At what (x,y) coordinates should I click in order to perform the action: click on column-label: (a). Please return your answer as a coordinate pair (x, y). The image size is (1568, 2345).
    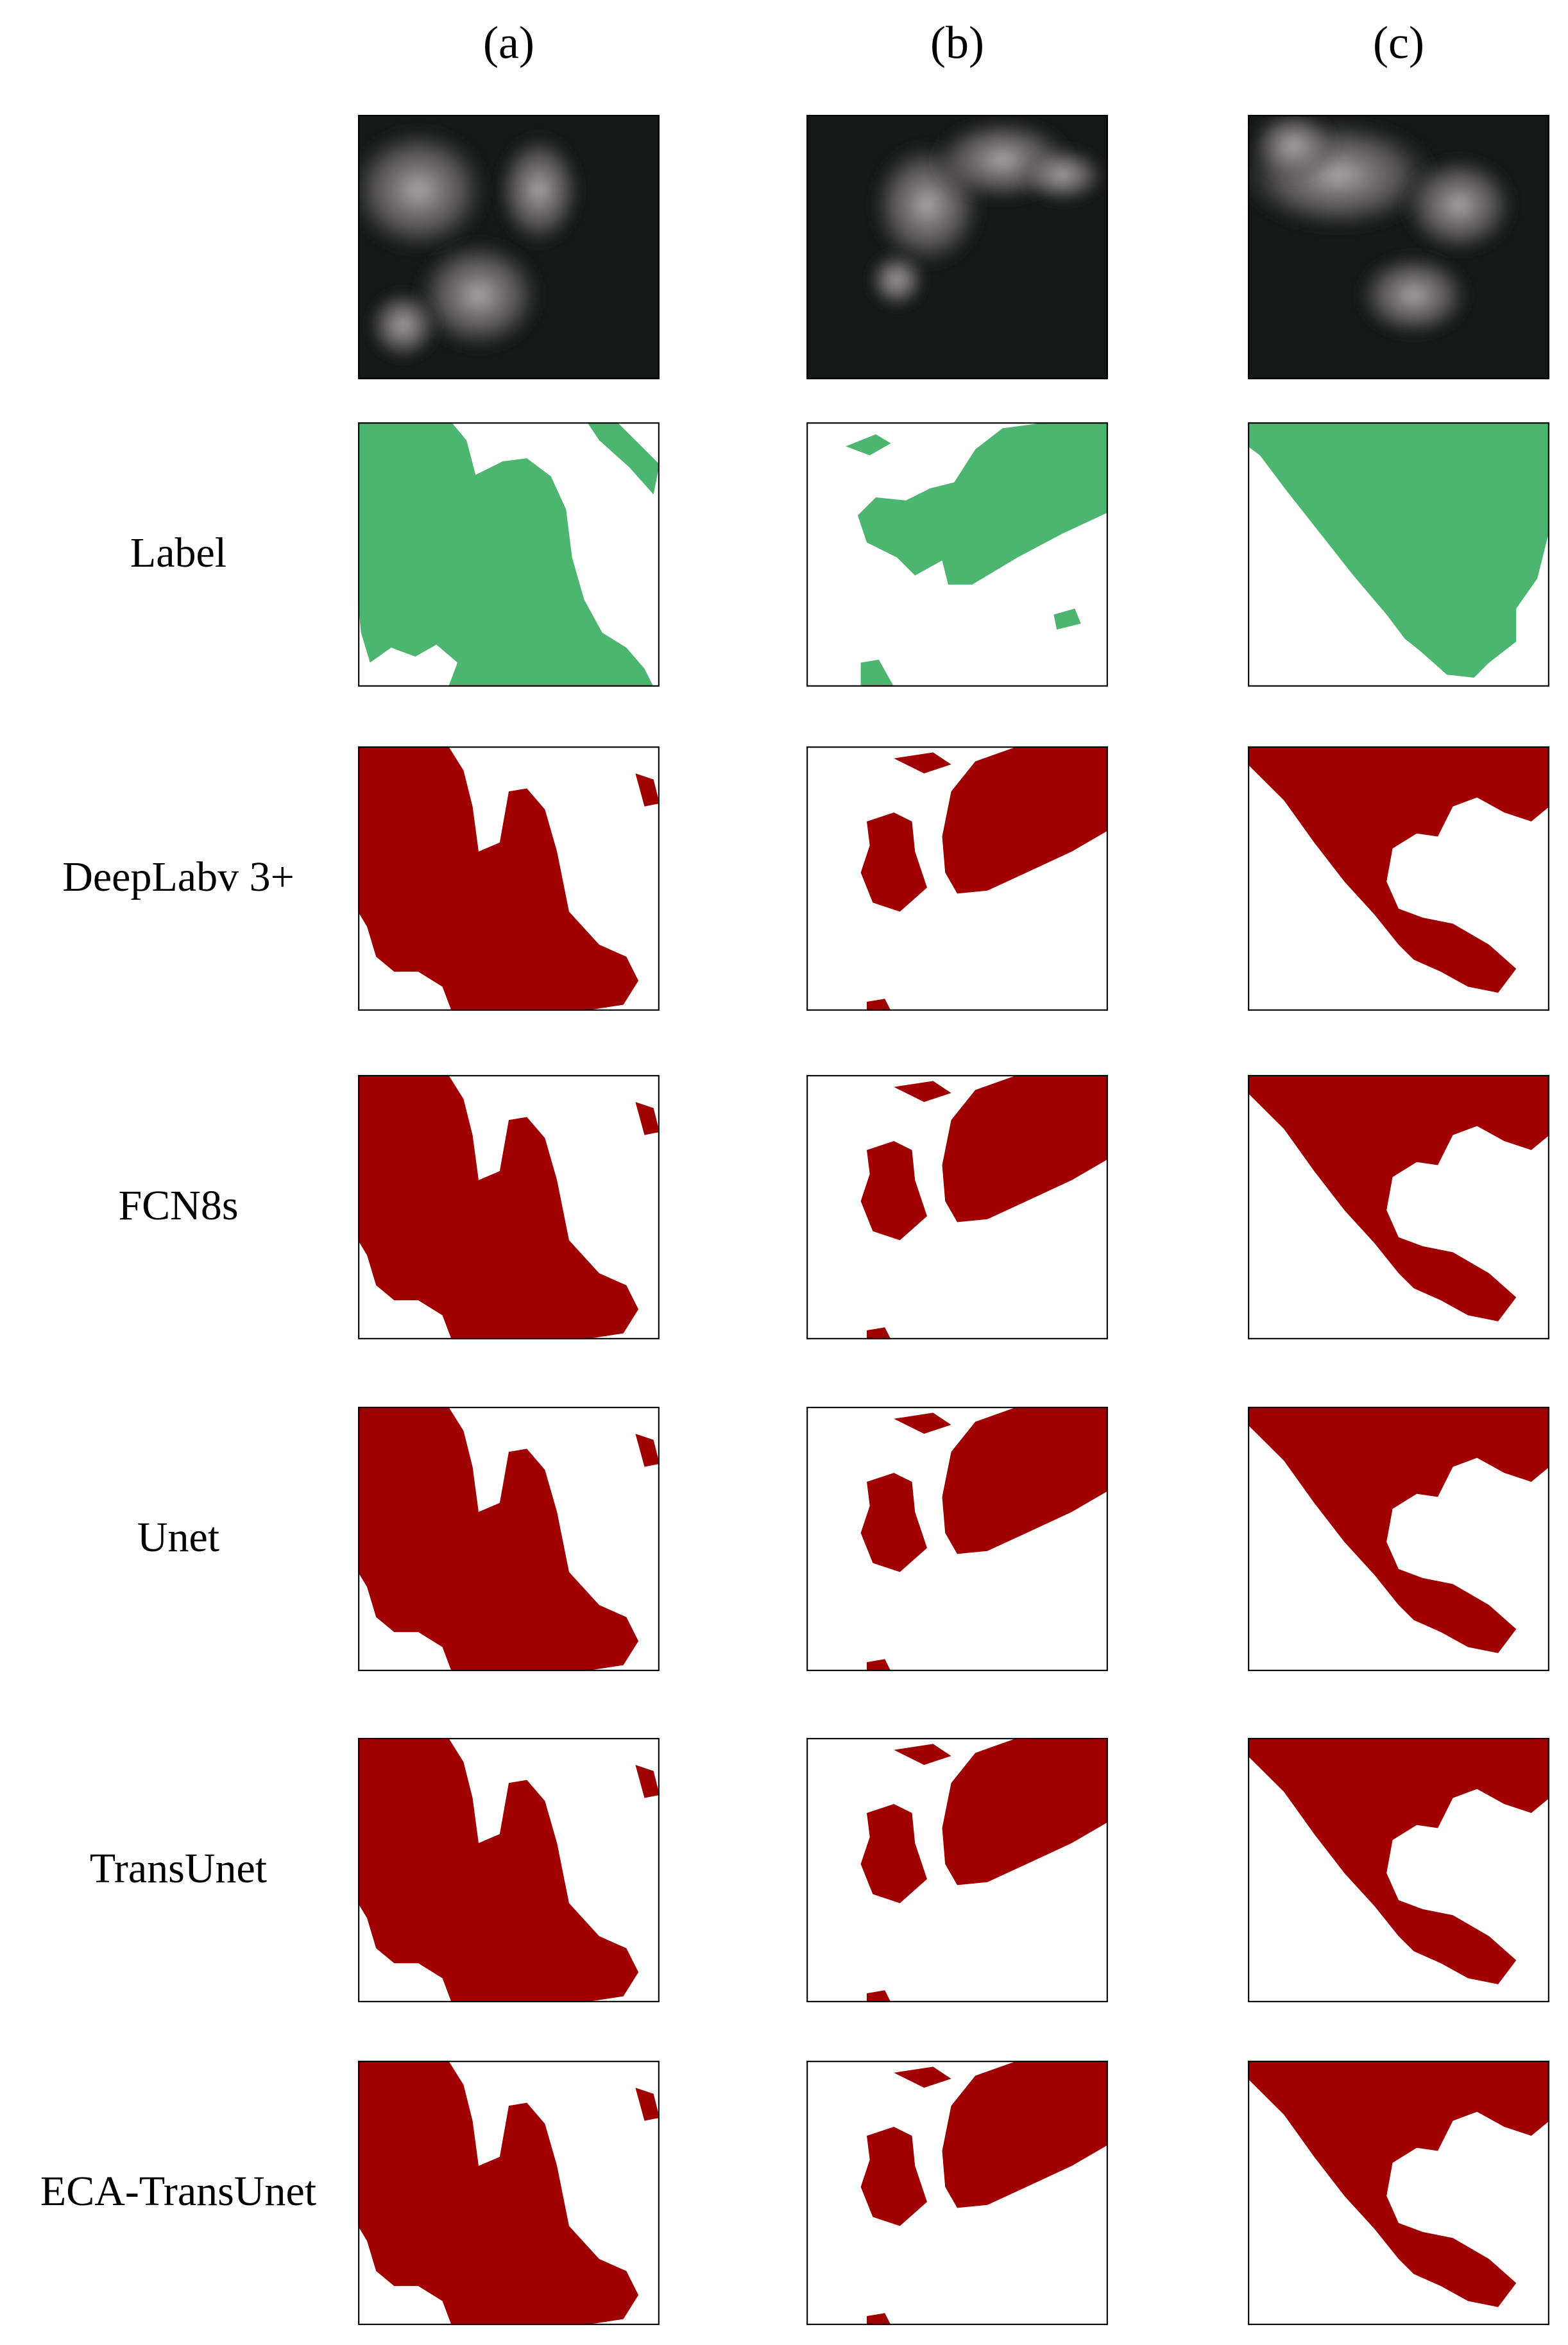
    Looking at the image, I should click on (508, 43).